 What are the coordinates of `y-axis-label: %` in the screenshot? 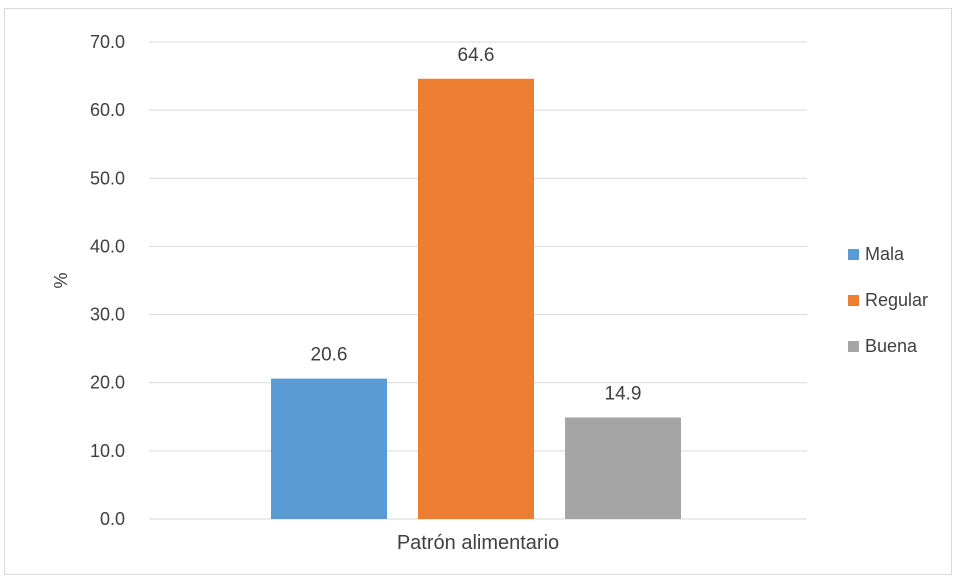 It's located at (61, 280).